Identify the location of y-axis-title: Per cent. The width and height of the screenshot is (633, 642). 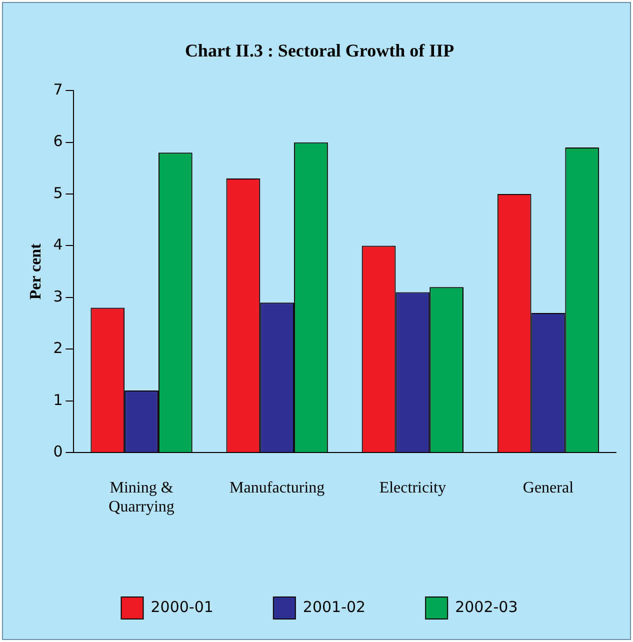
(36, 271).